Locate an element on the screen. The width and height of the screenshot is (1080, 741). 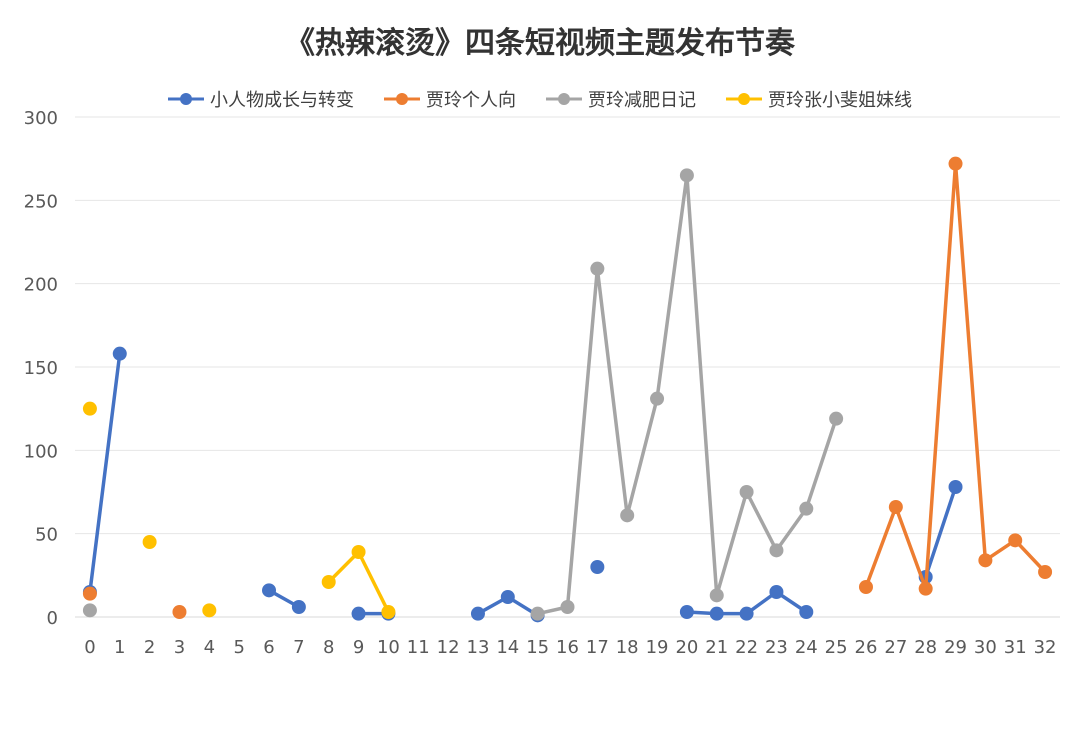
x-tick-label: 28 is located at coordinates (925, 647).